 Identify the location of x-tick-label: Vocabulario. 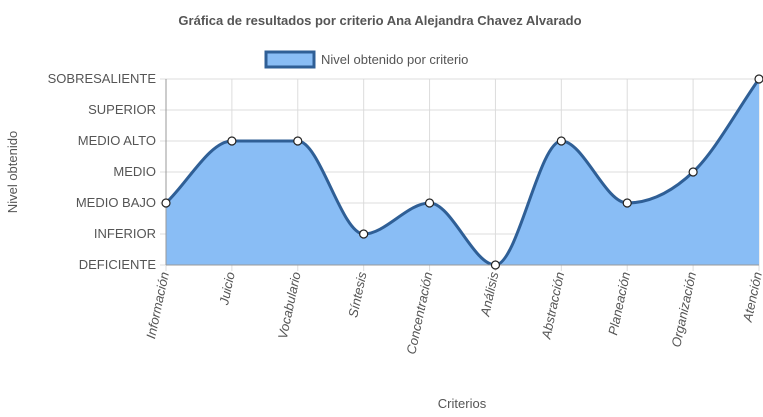
(289, 306).